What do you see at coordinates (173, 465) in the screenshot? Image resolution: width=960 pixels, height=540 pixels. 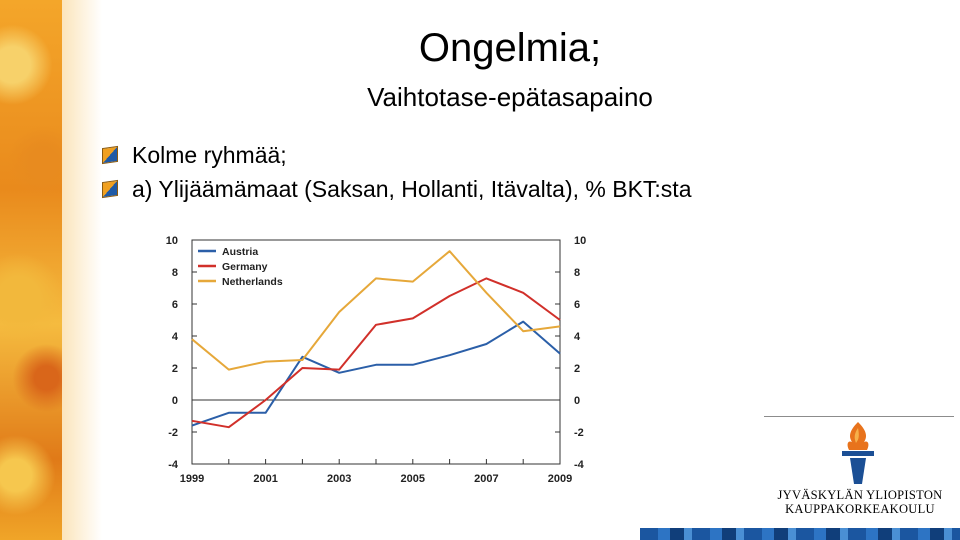 I see `y-tick-label-left: -4` at bounding box center [173, 465].